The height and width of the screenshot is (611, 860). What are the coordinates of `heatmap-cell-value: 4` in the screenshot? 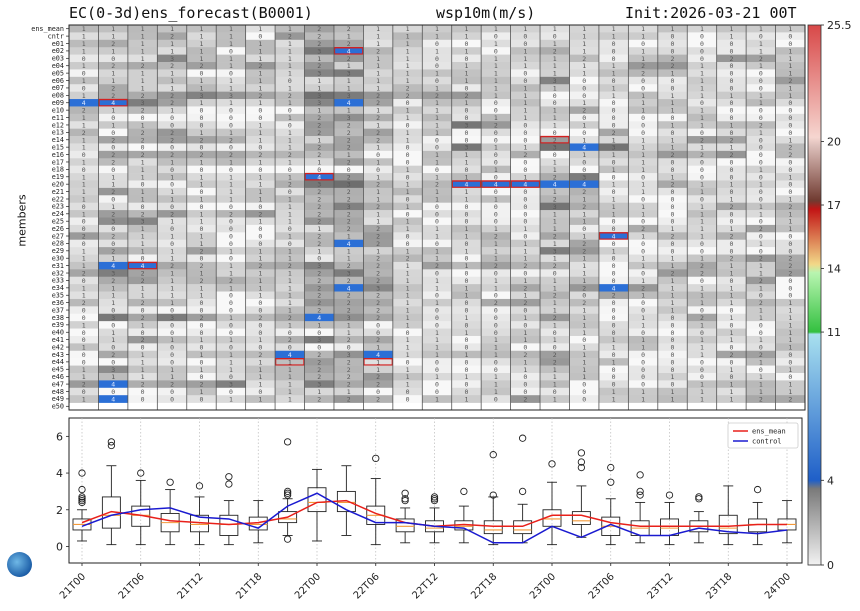 It's located at (525, 185).